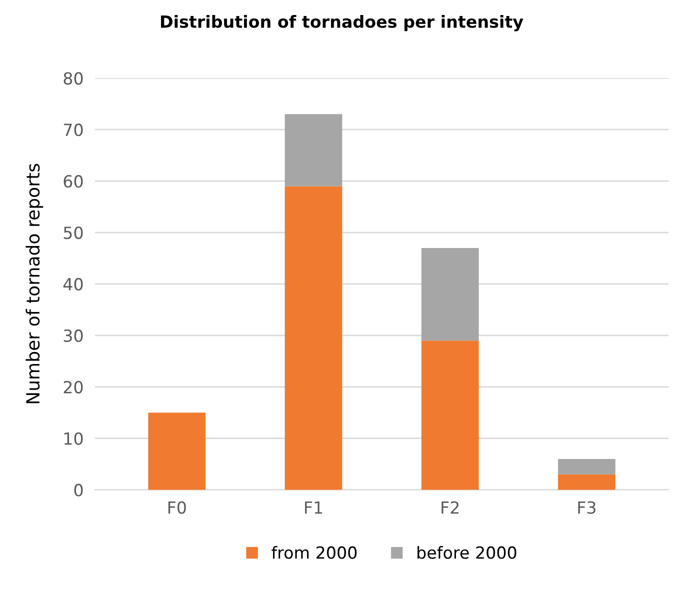 The width and height of the screenshot is (683, 601). I want to click on y-tick-label: 50, so click(73, 233).